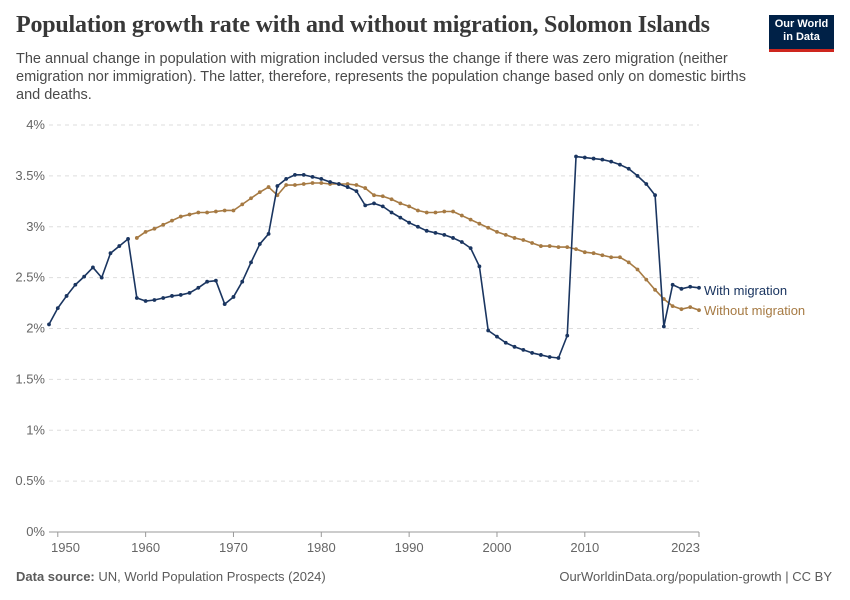 The height and width of the screenshot is (600, 850). What do you see at coordinates (418, 246) in the screenshot?
I see `series-line` at bounding box center [418, 246].